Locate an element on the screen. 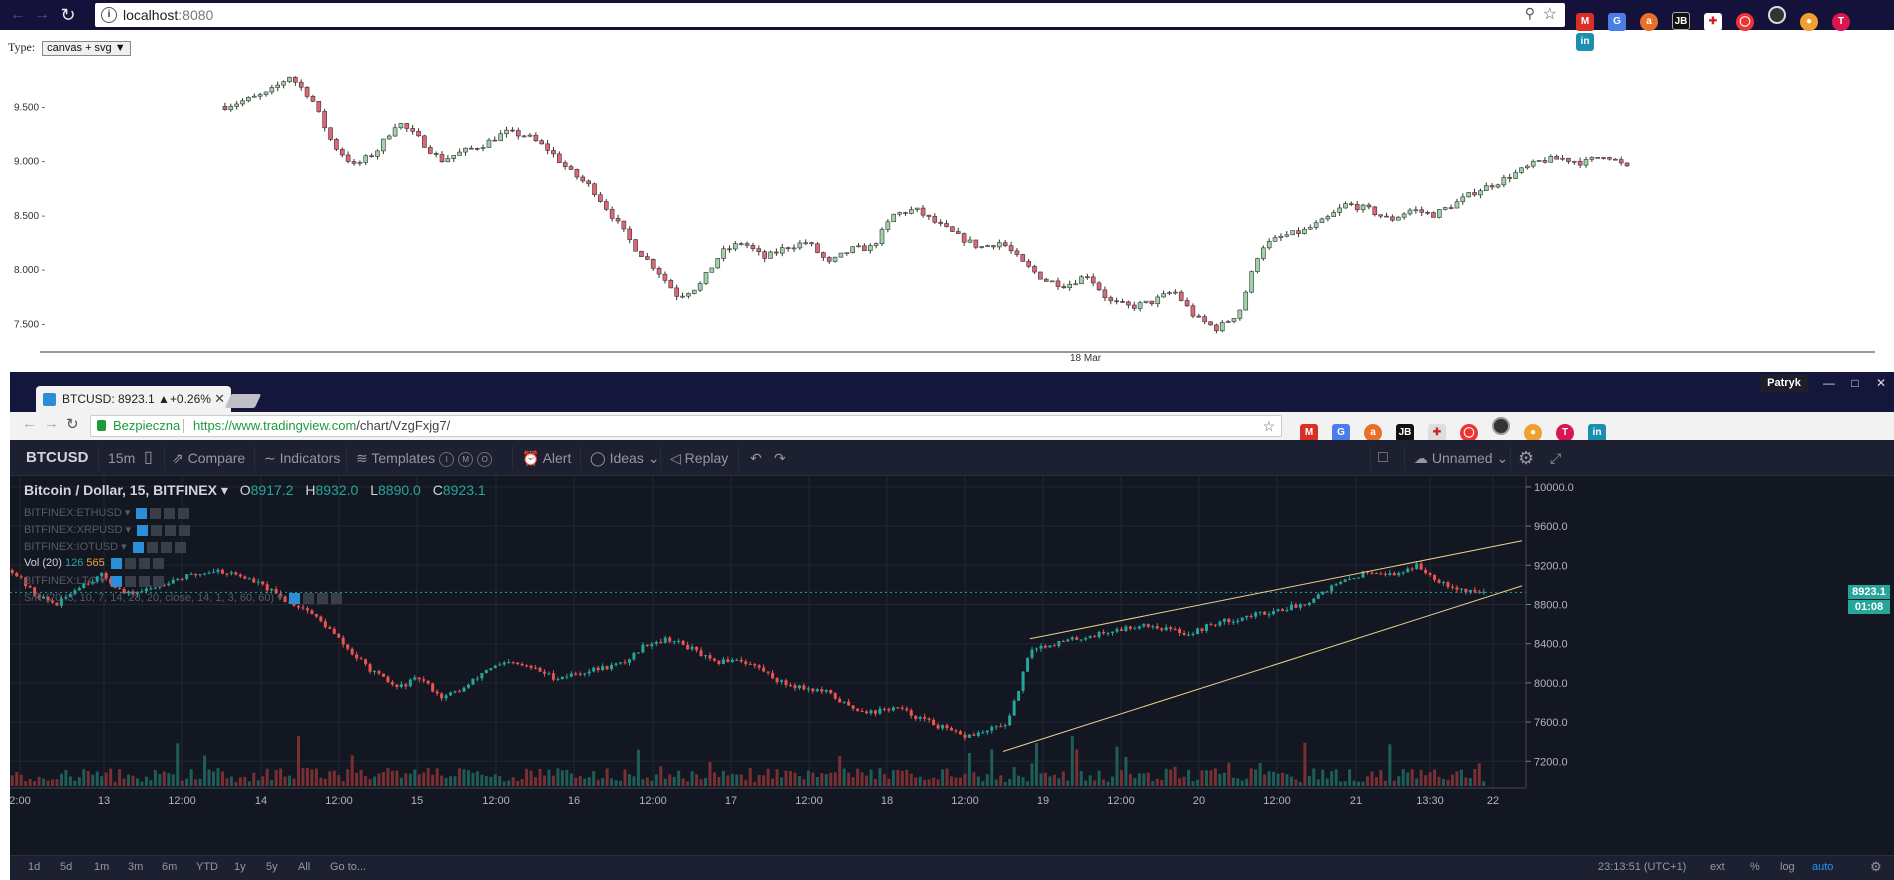  reload-icon: ↻ is located at coordinates (72, 424).